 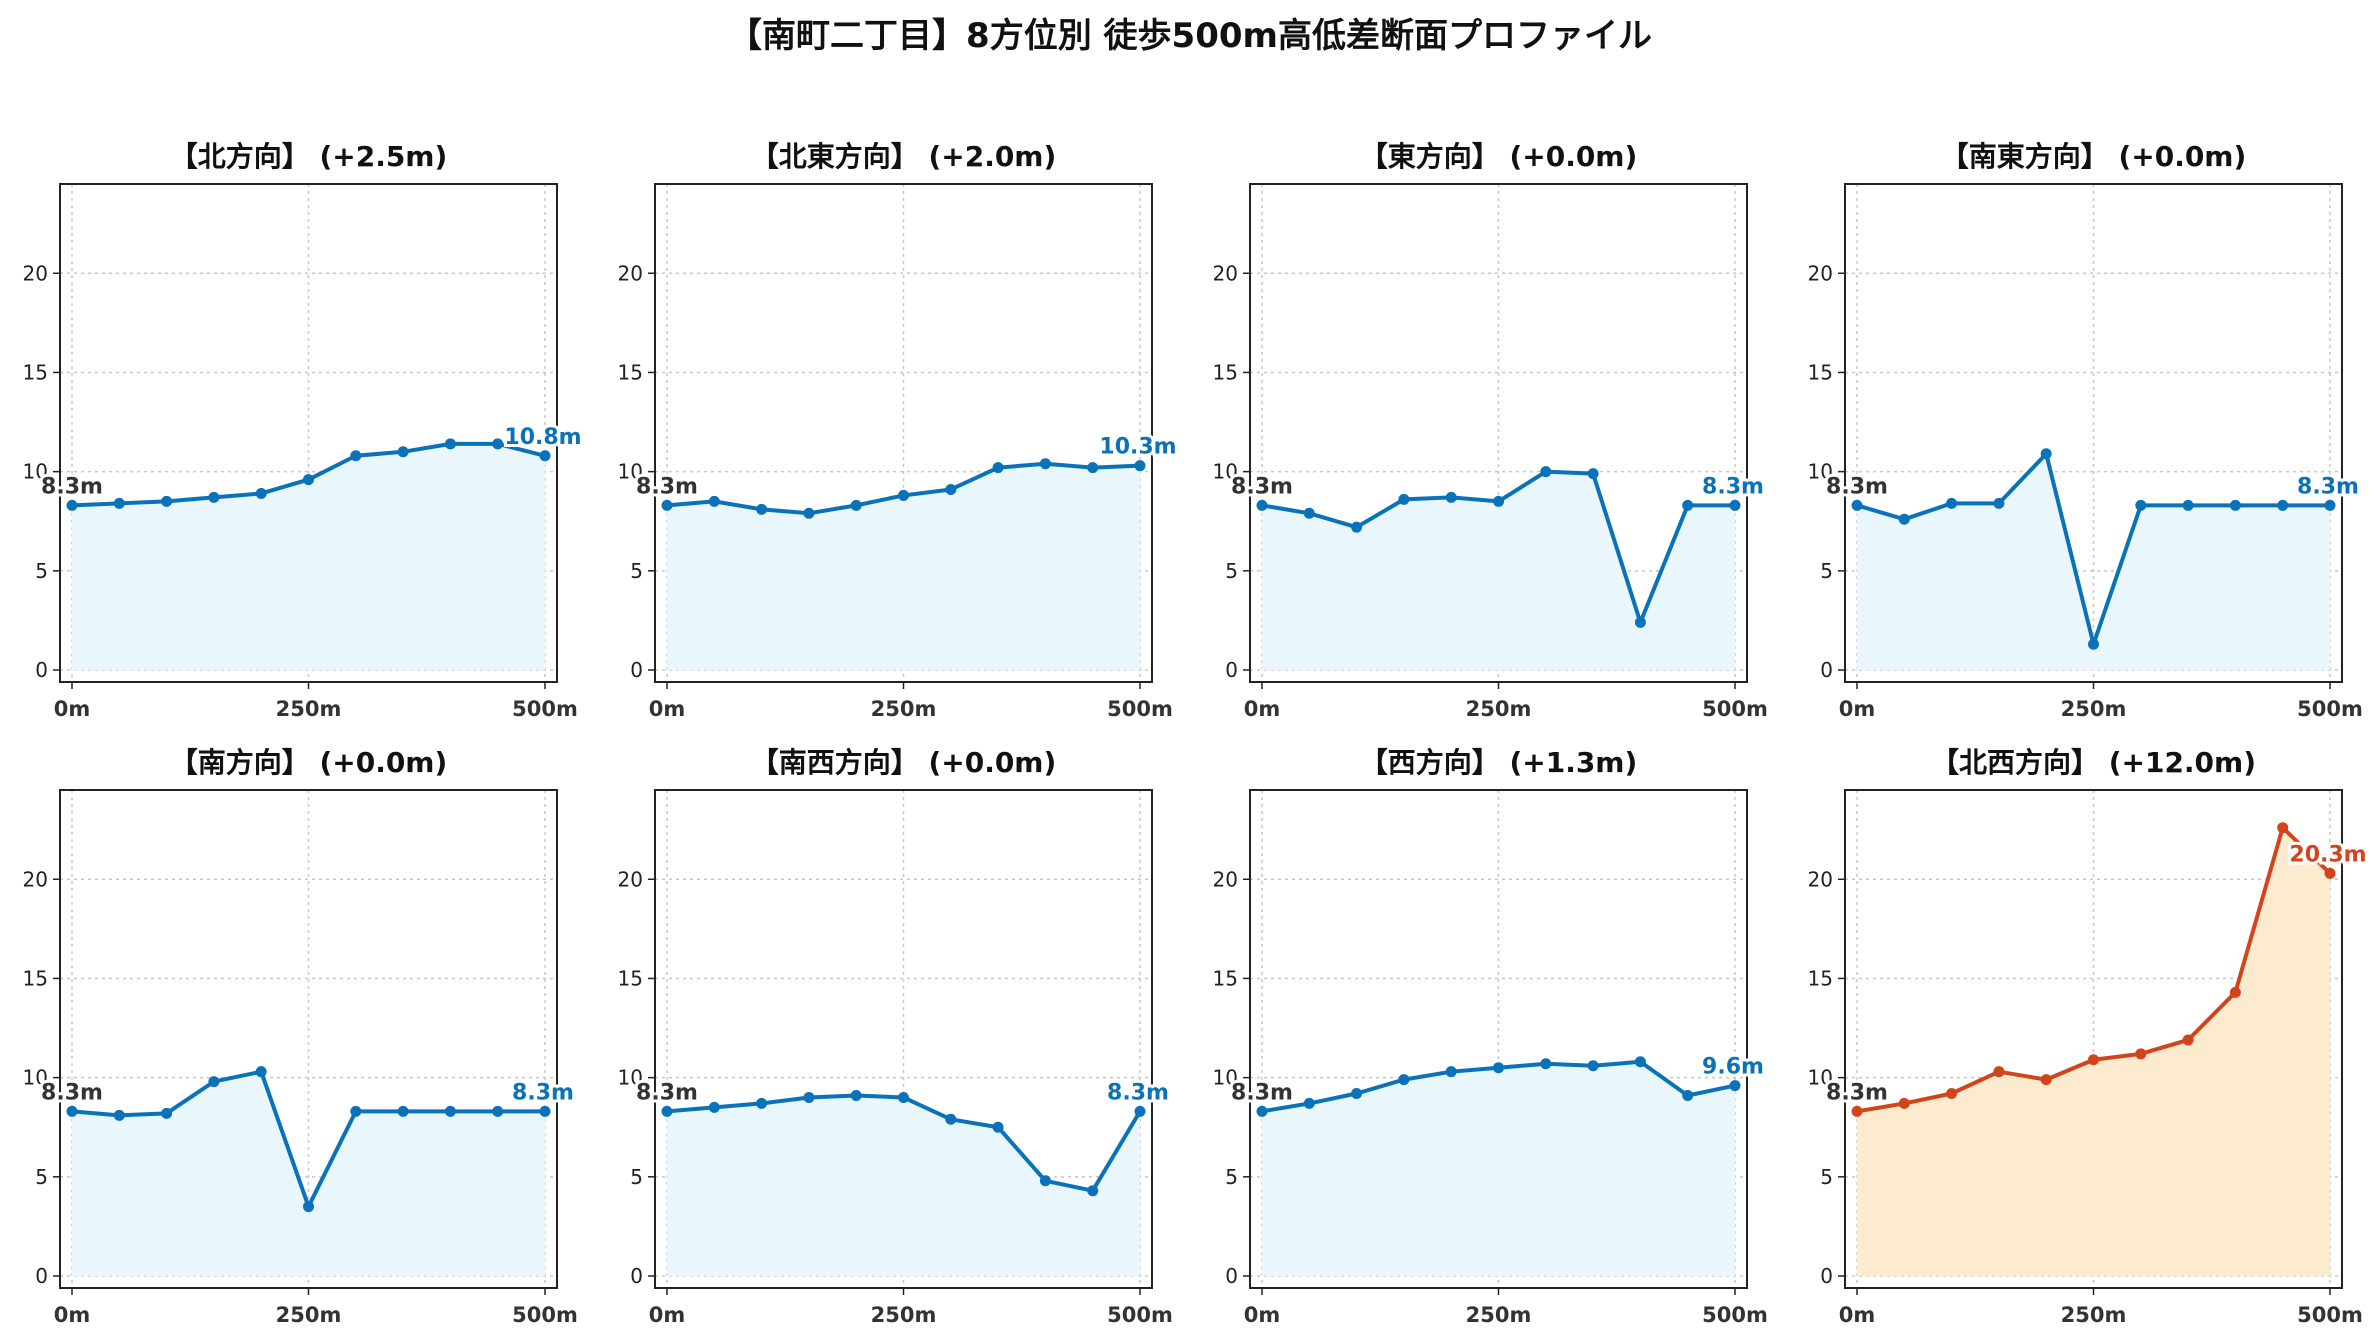 I want to click on end-elevation-label: 20.3m, so click(x=2327, y=854).